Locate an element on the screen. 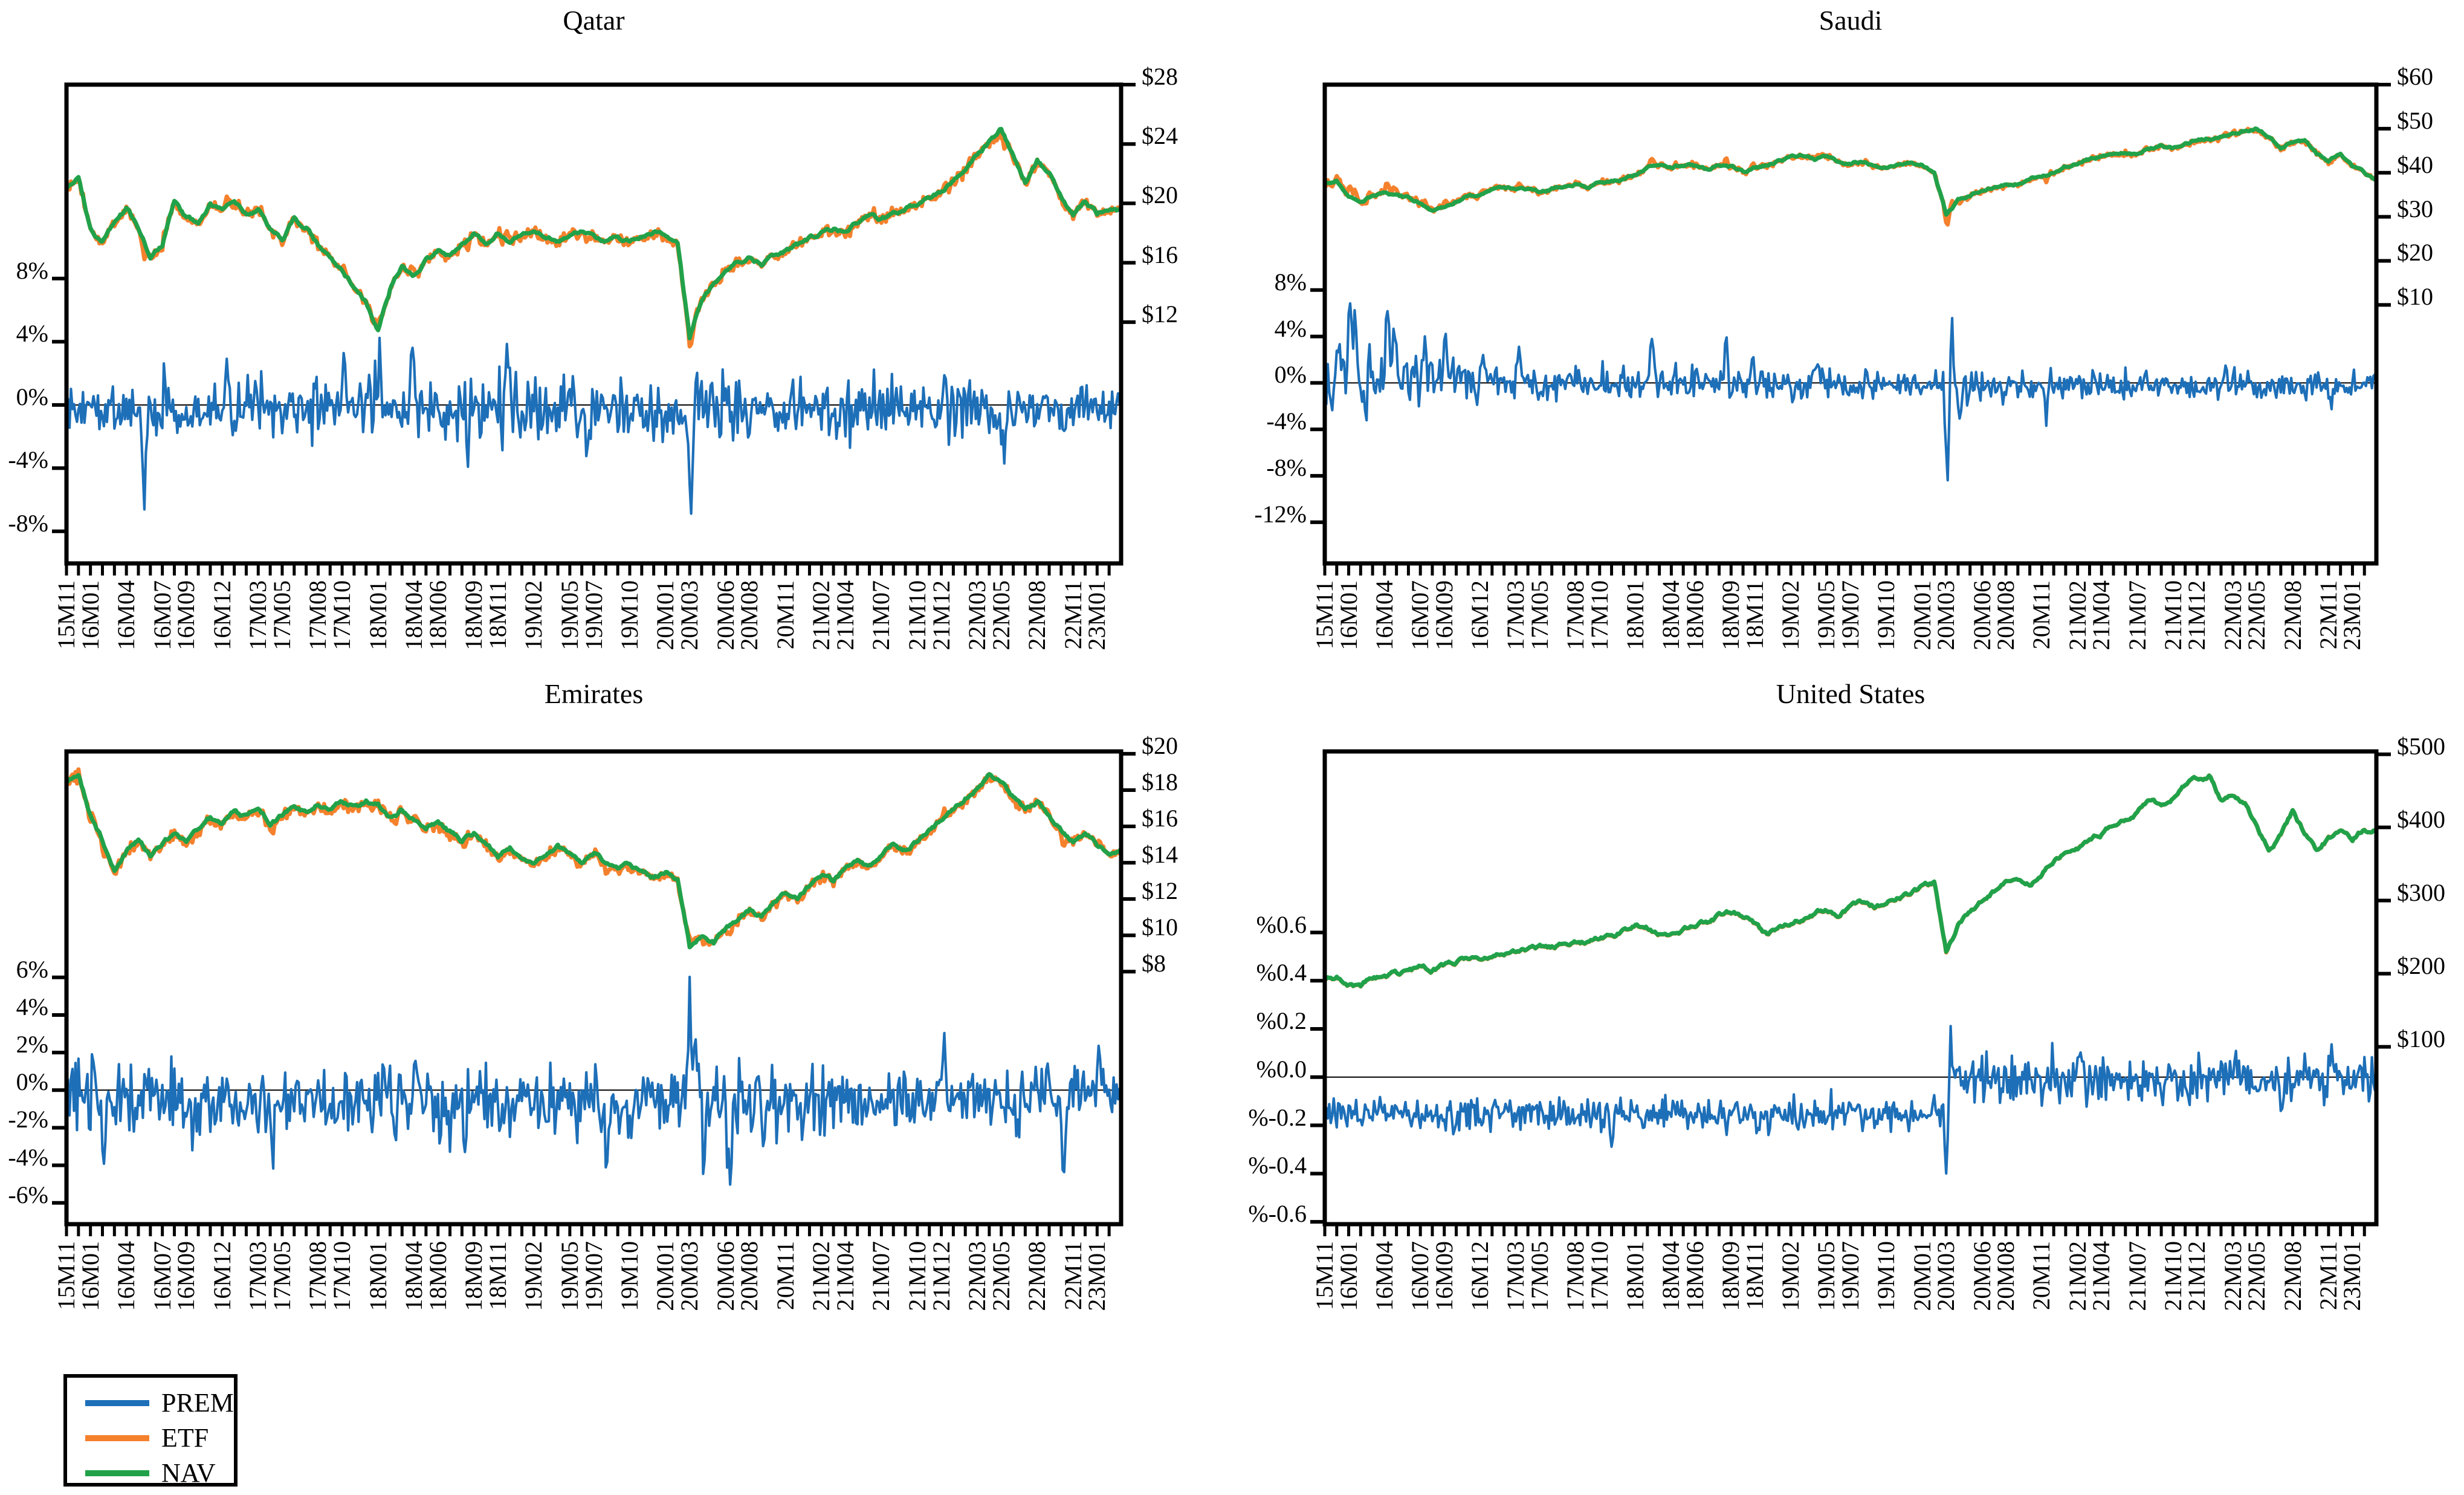 This screenshot has width=2464, height=1495. left-axis-label: %-0.4 is located at coordinates (1277, 1165).